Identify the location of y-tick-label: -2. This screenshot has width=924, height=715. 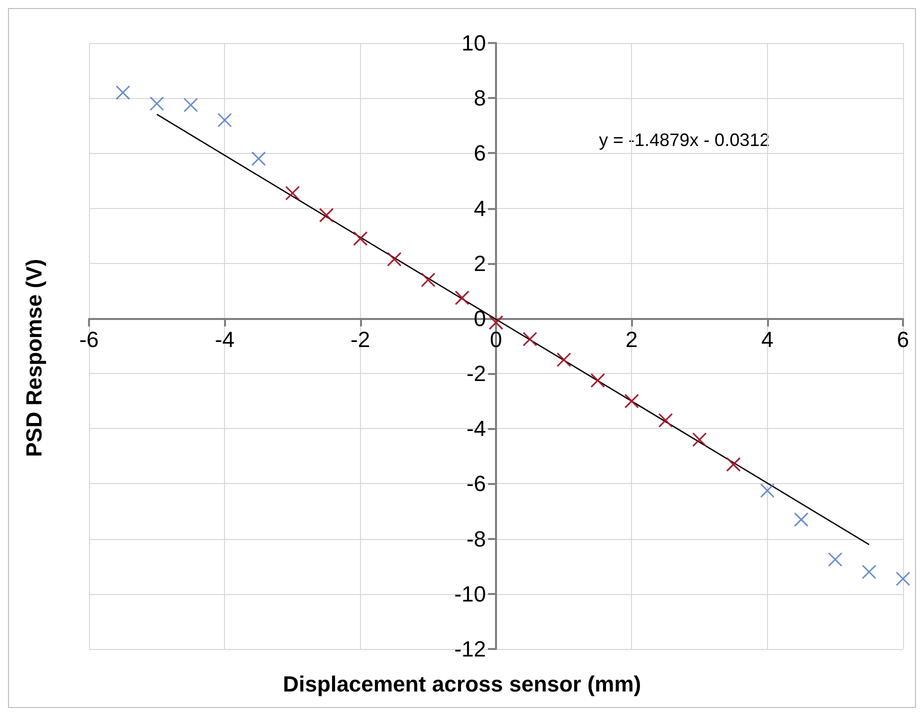
(476, 373).